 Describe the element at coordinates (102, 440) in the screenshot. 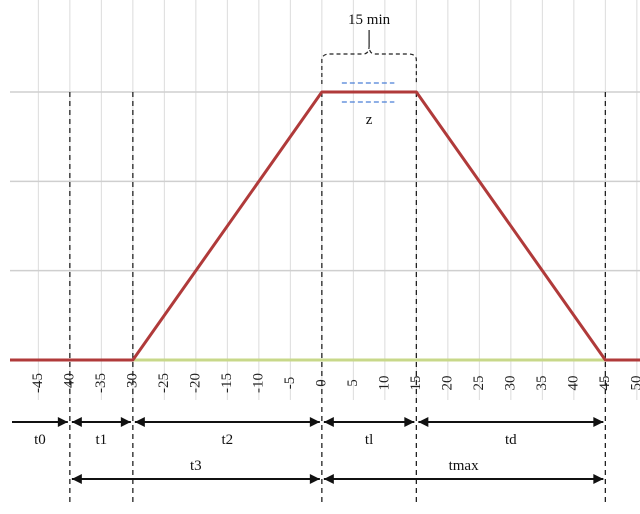

I see `interval-label: t1` at that location.